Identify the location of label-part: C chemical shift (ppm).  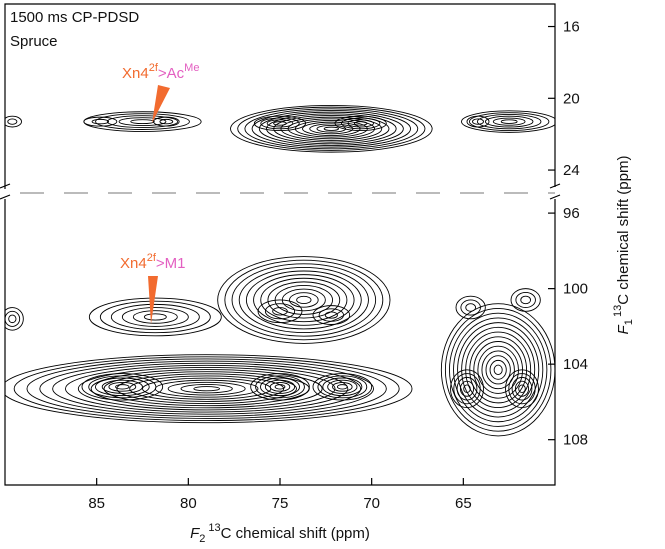
(295, 533).